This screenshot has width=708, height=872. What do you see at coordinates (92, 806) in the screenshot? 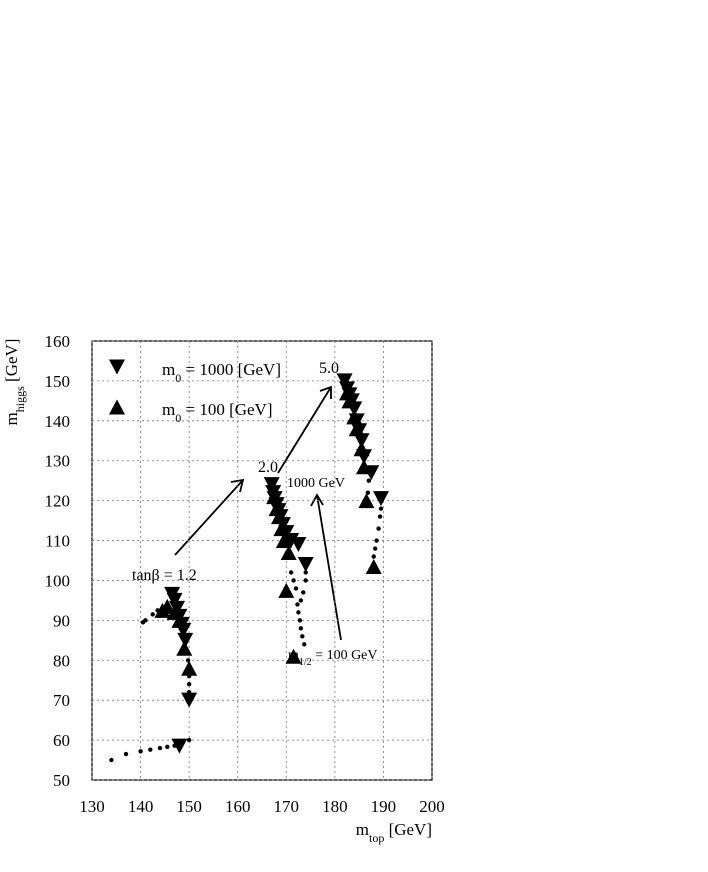
I see `x-tick-label: 130` at bounding box center [92, 806].